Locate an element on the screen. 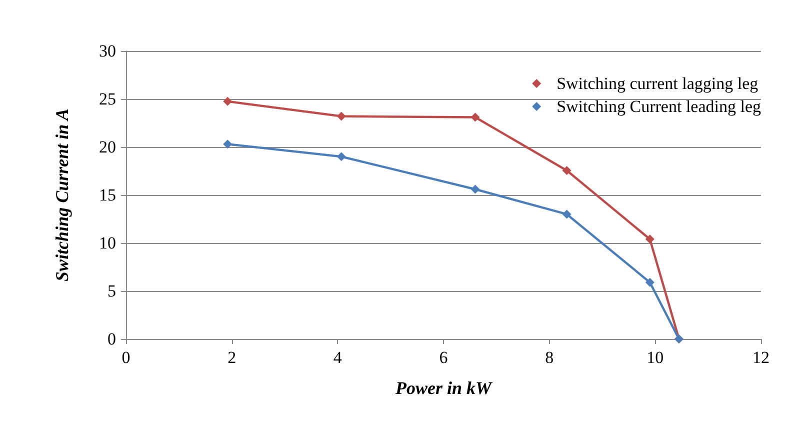  x-tick-label: 4 is located at coordinates (337, 357).